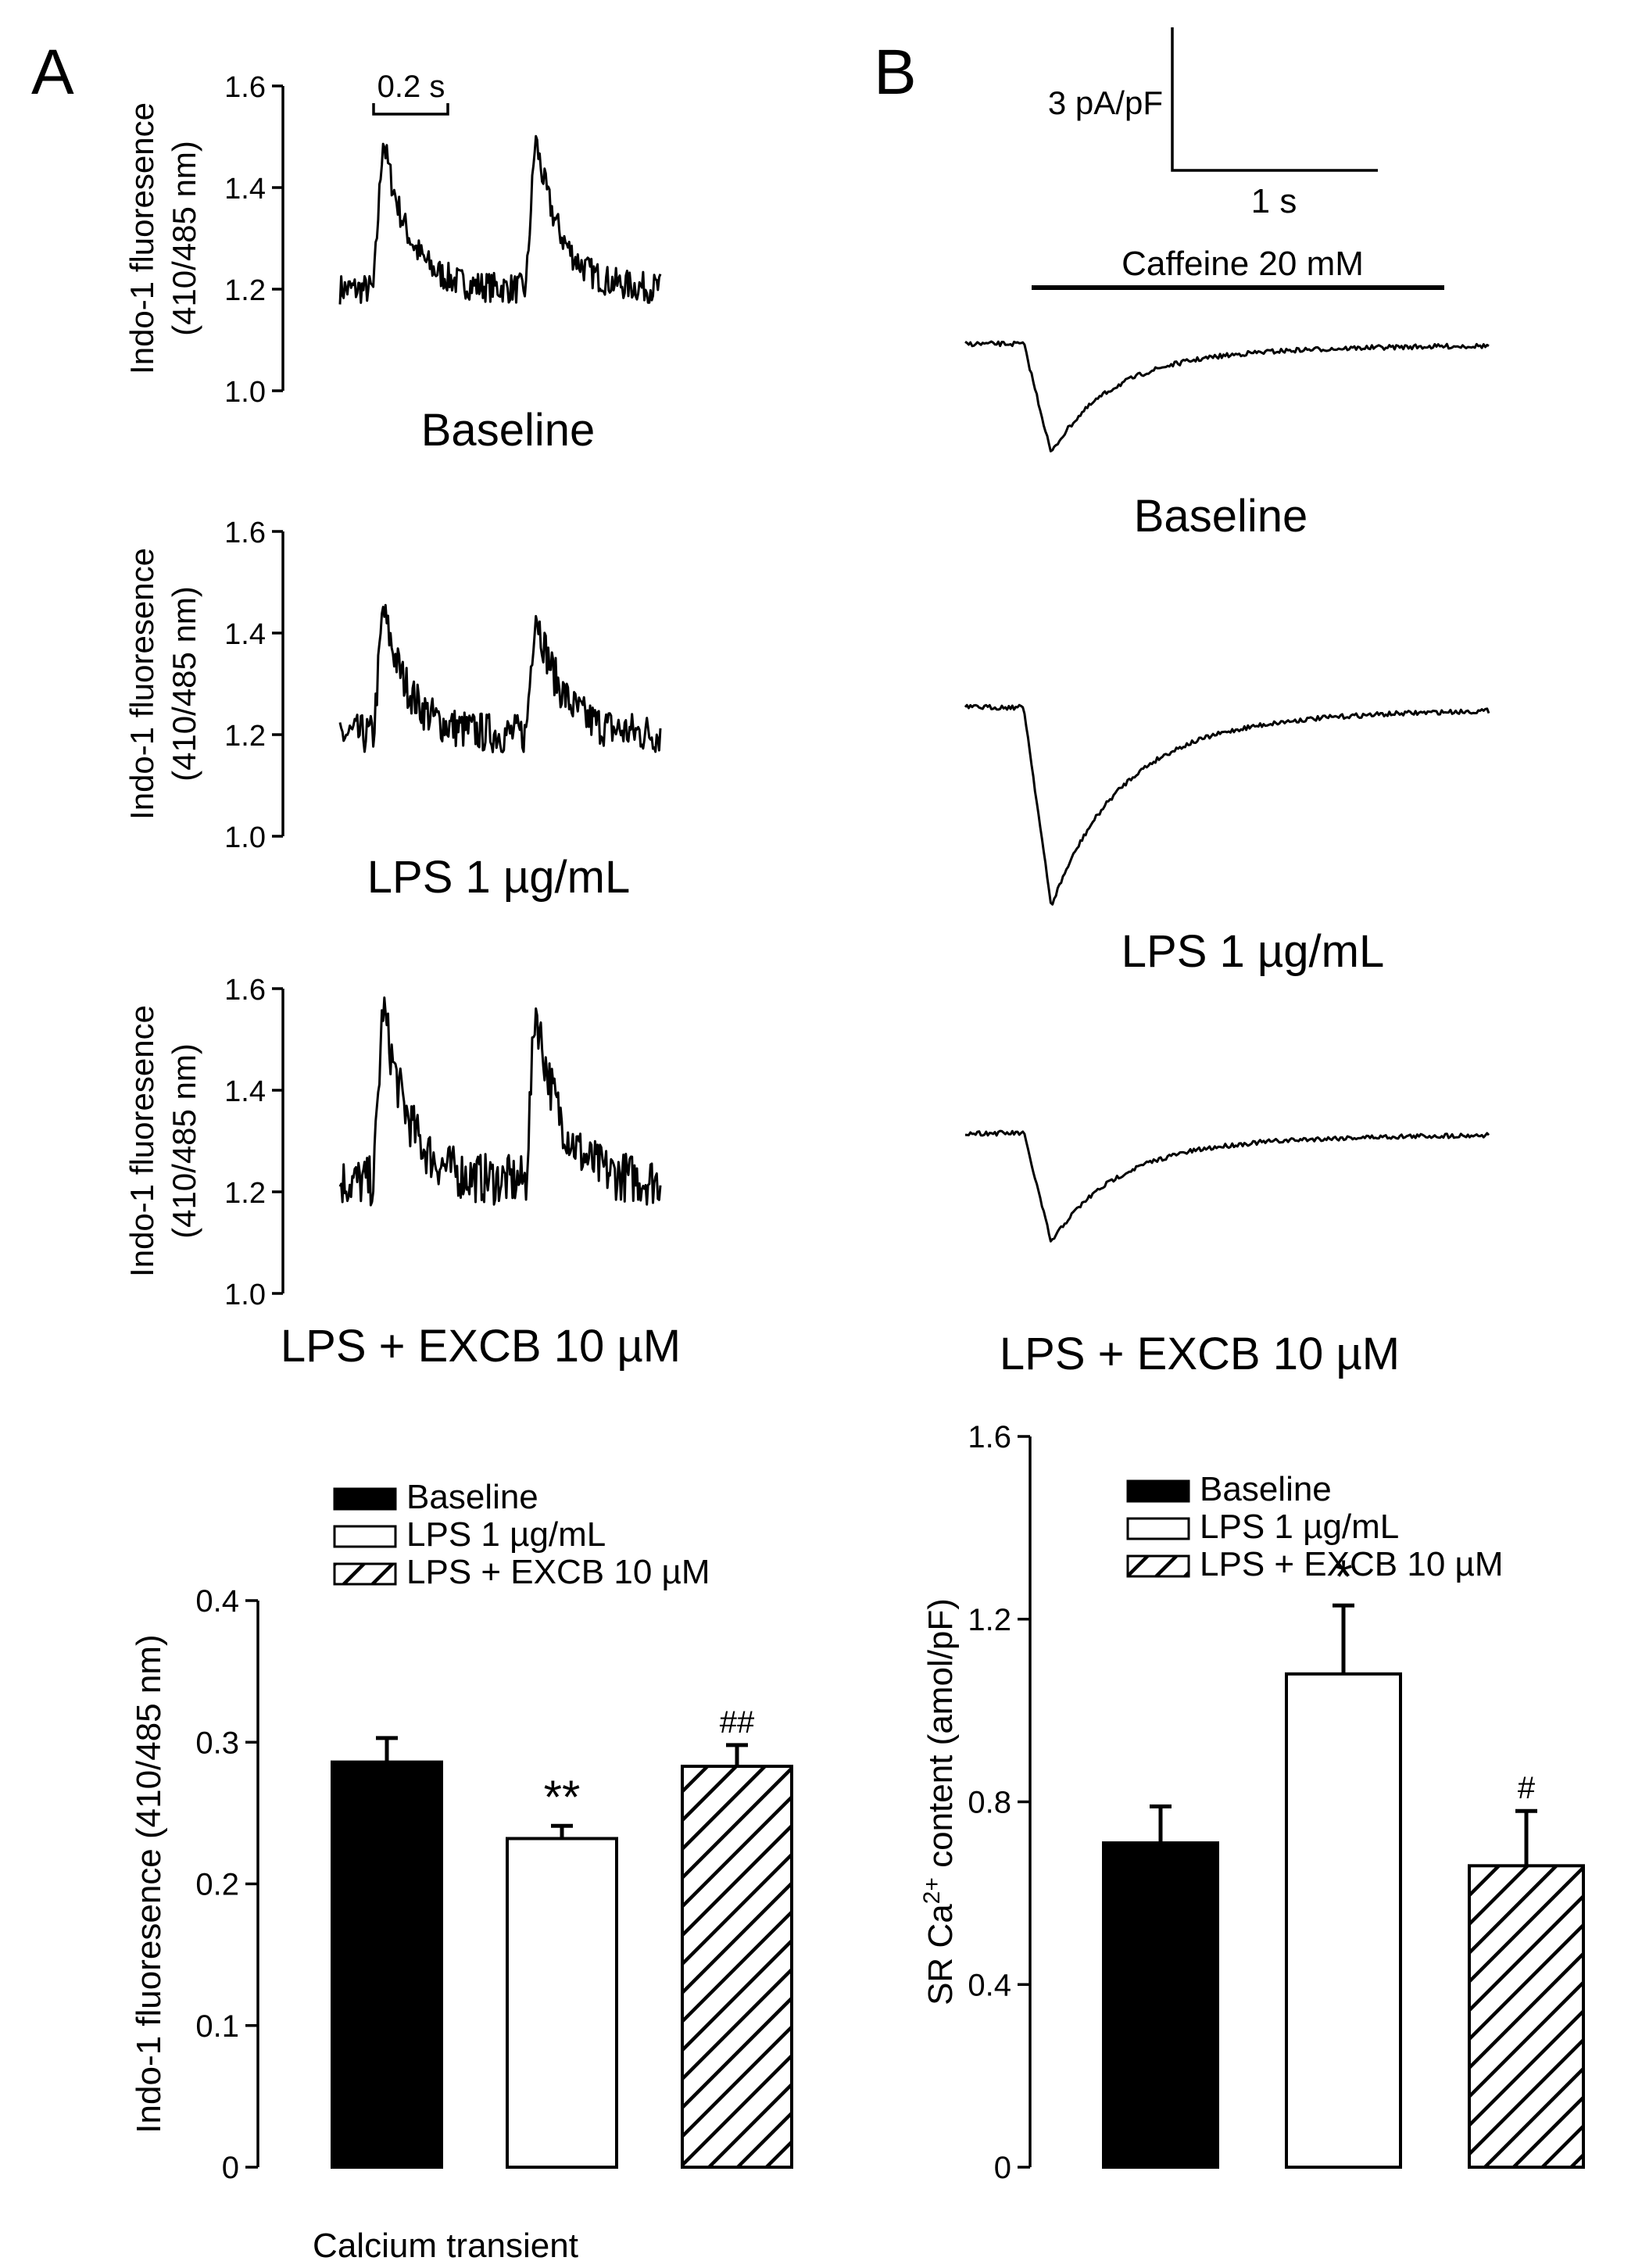  What do you see at coordinates (1527, 1788) in the screenshot?
I see `significance-label: #` at bounding box center [1527, 1788].